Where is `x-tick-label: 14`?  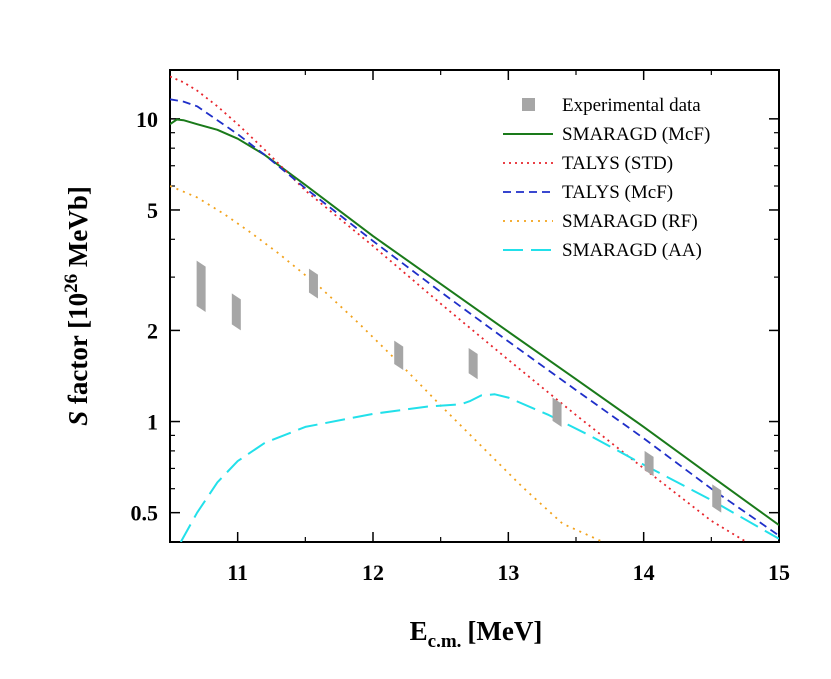 x-tick-label: 14 is located at coordinates (644, 572).